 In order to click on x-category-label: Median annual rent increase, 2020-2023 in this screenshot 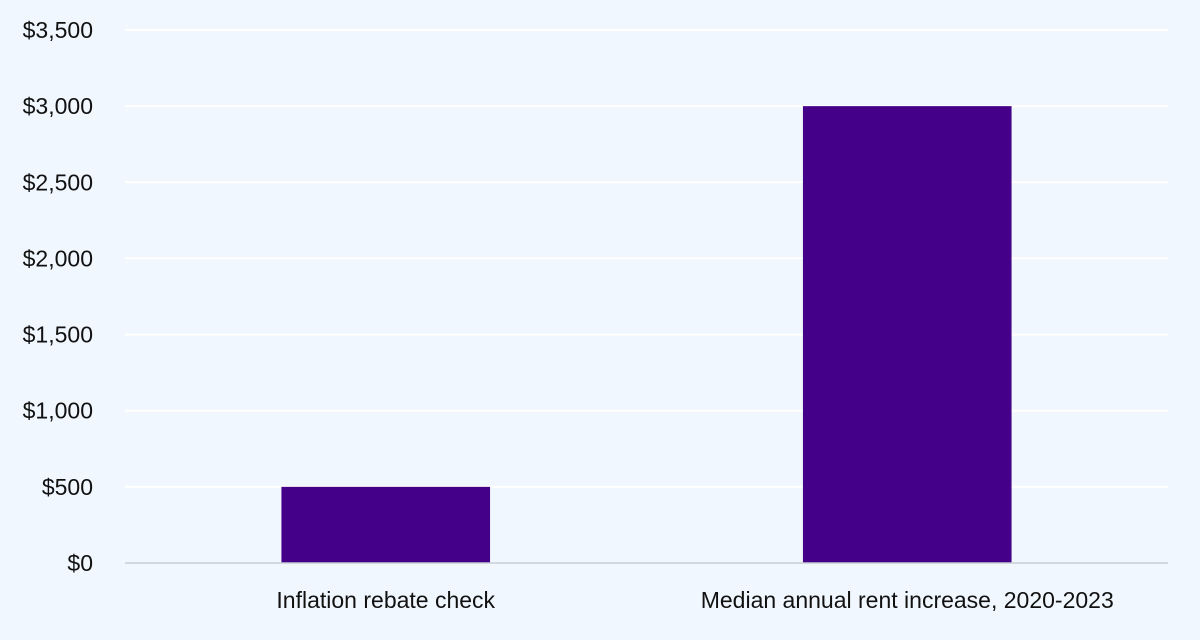, I will do `click(907, 600)`.